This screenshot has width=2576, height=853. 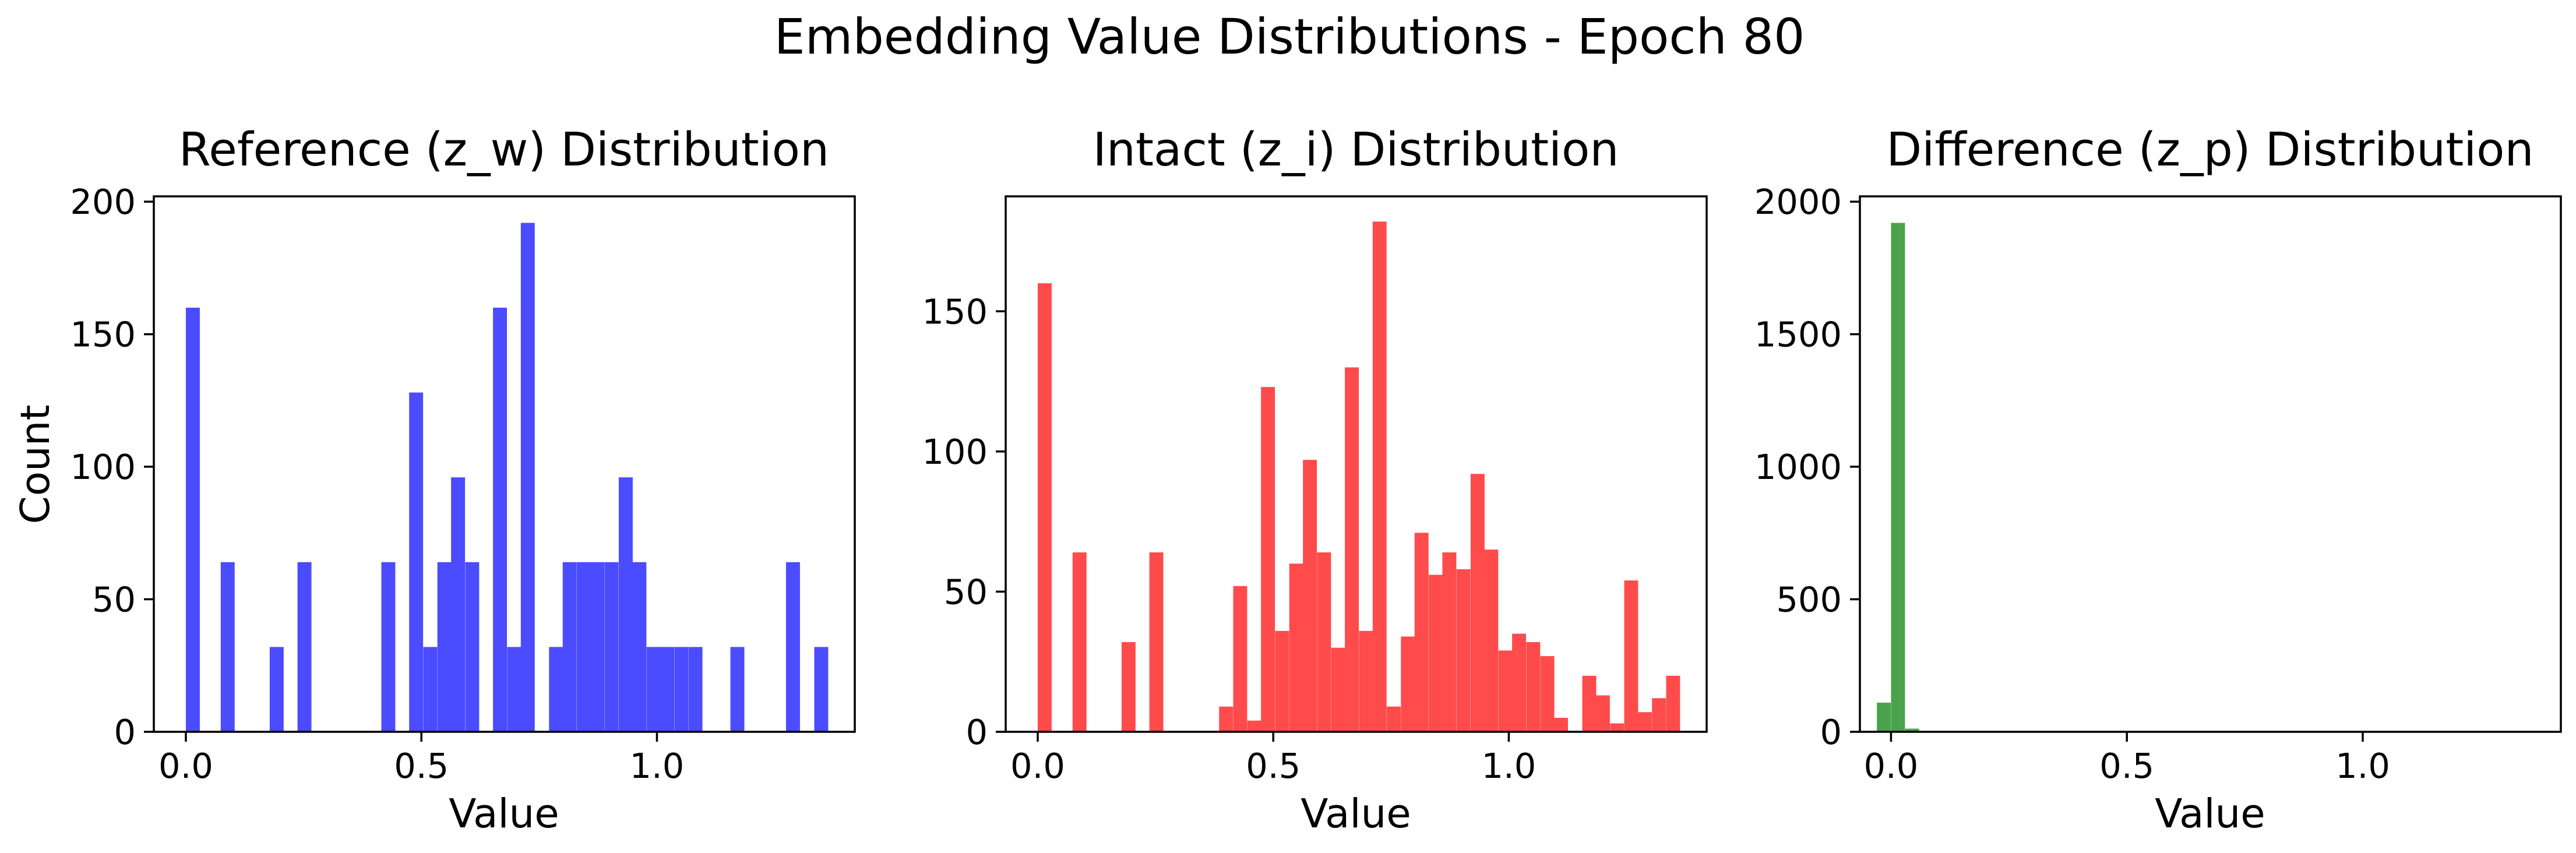 I want to click on difference-plot-title: Difference (z_p) Distribution, so click(x=2209, y=150).